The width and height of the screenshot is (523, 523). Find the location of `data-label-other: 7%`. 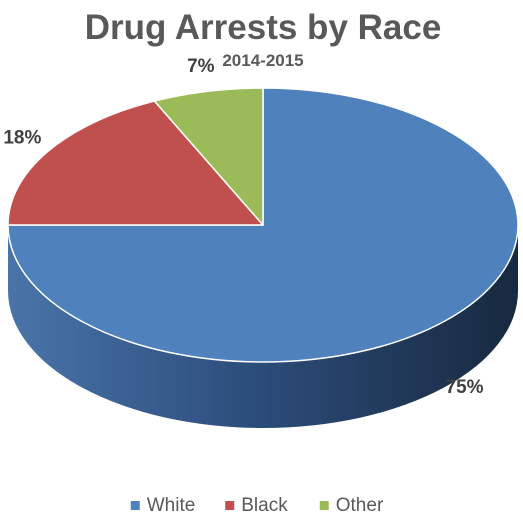

data-label-other: 7% is located at coordinates (201, 66).